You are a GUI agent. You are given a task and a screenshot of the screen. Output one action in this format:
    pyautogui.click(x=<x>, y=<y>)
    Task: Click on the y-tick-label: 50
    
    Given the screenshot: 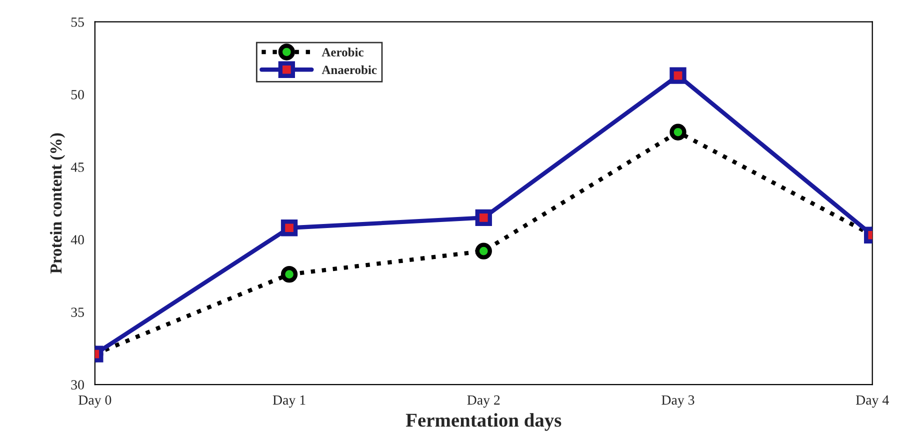 What is the action you would take?
    pyautogui.click(x=77, y=95)
    